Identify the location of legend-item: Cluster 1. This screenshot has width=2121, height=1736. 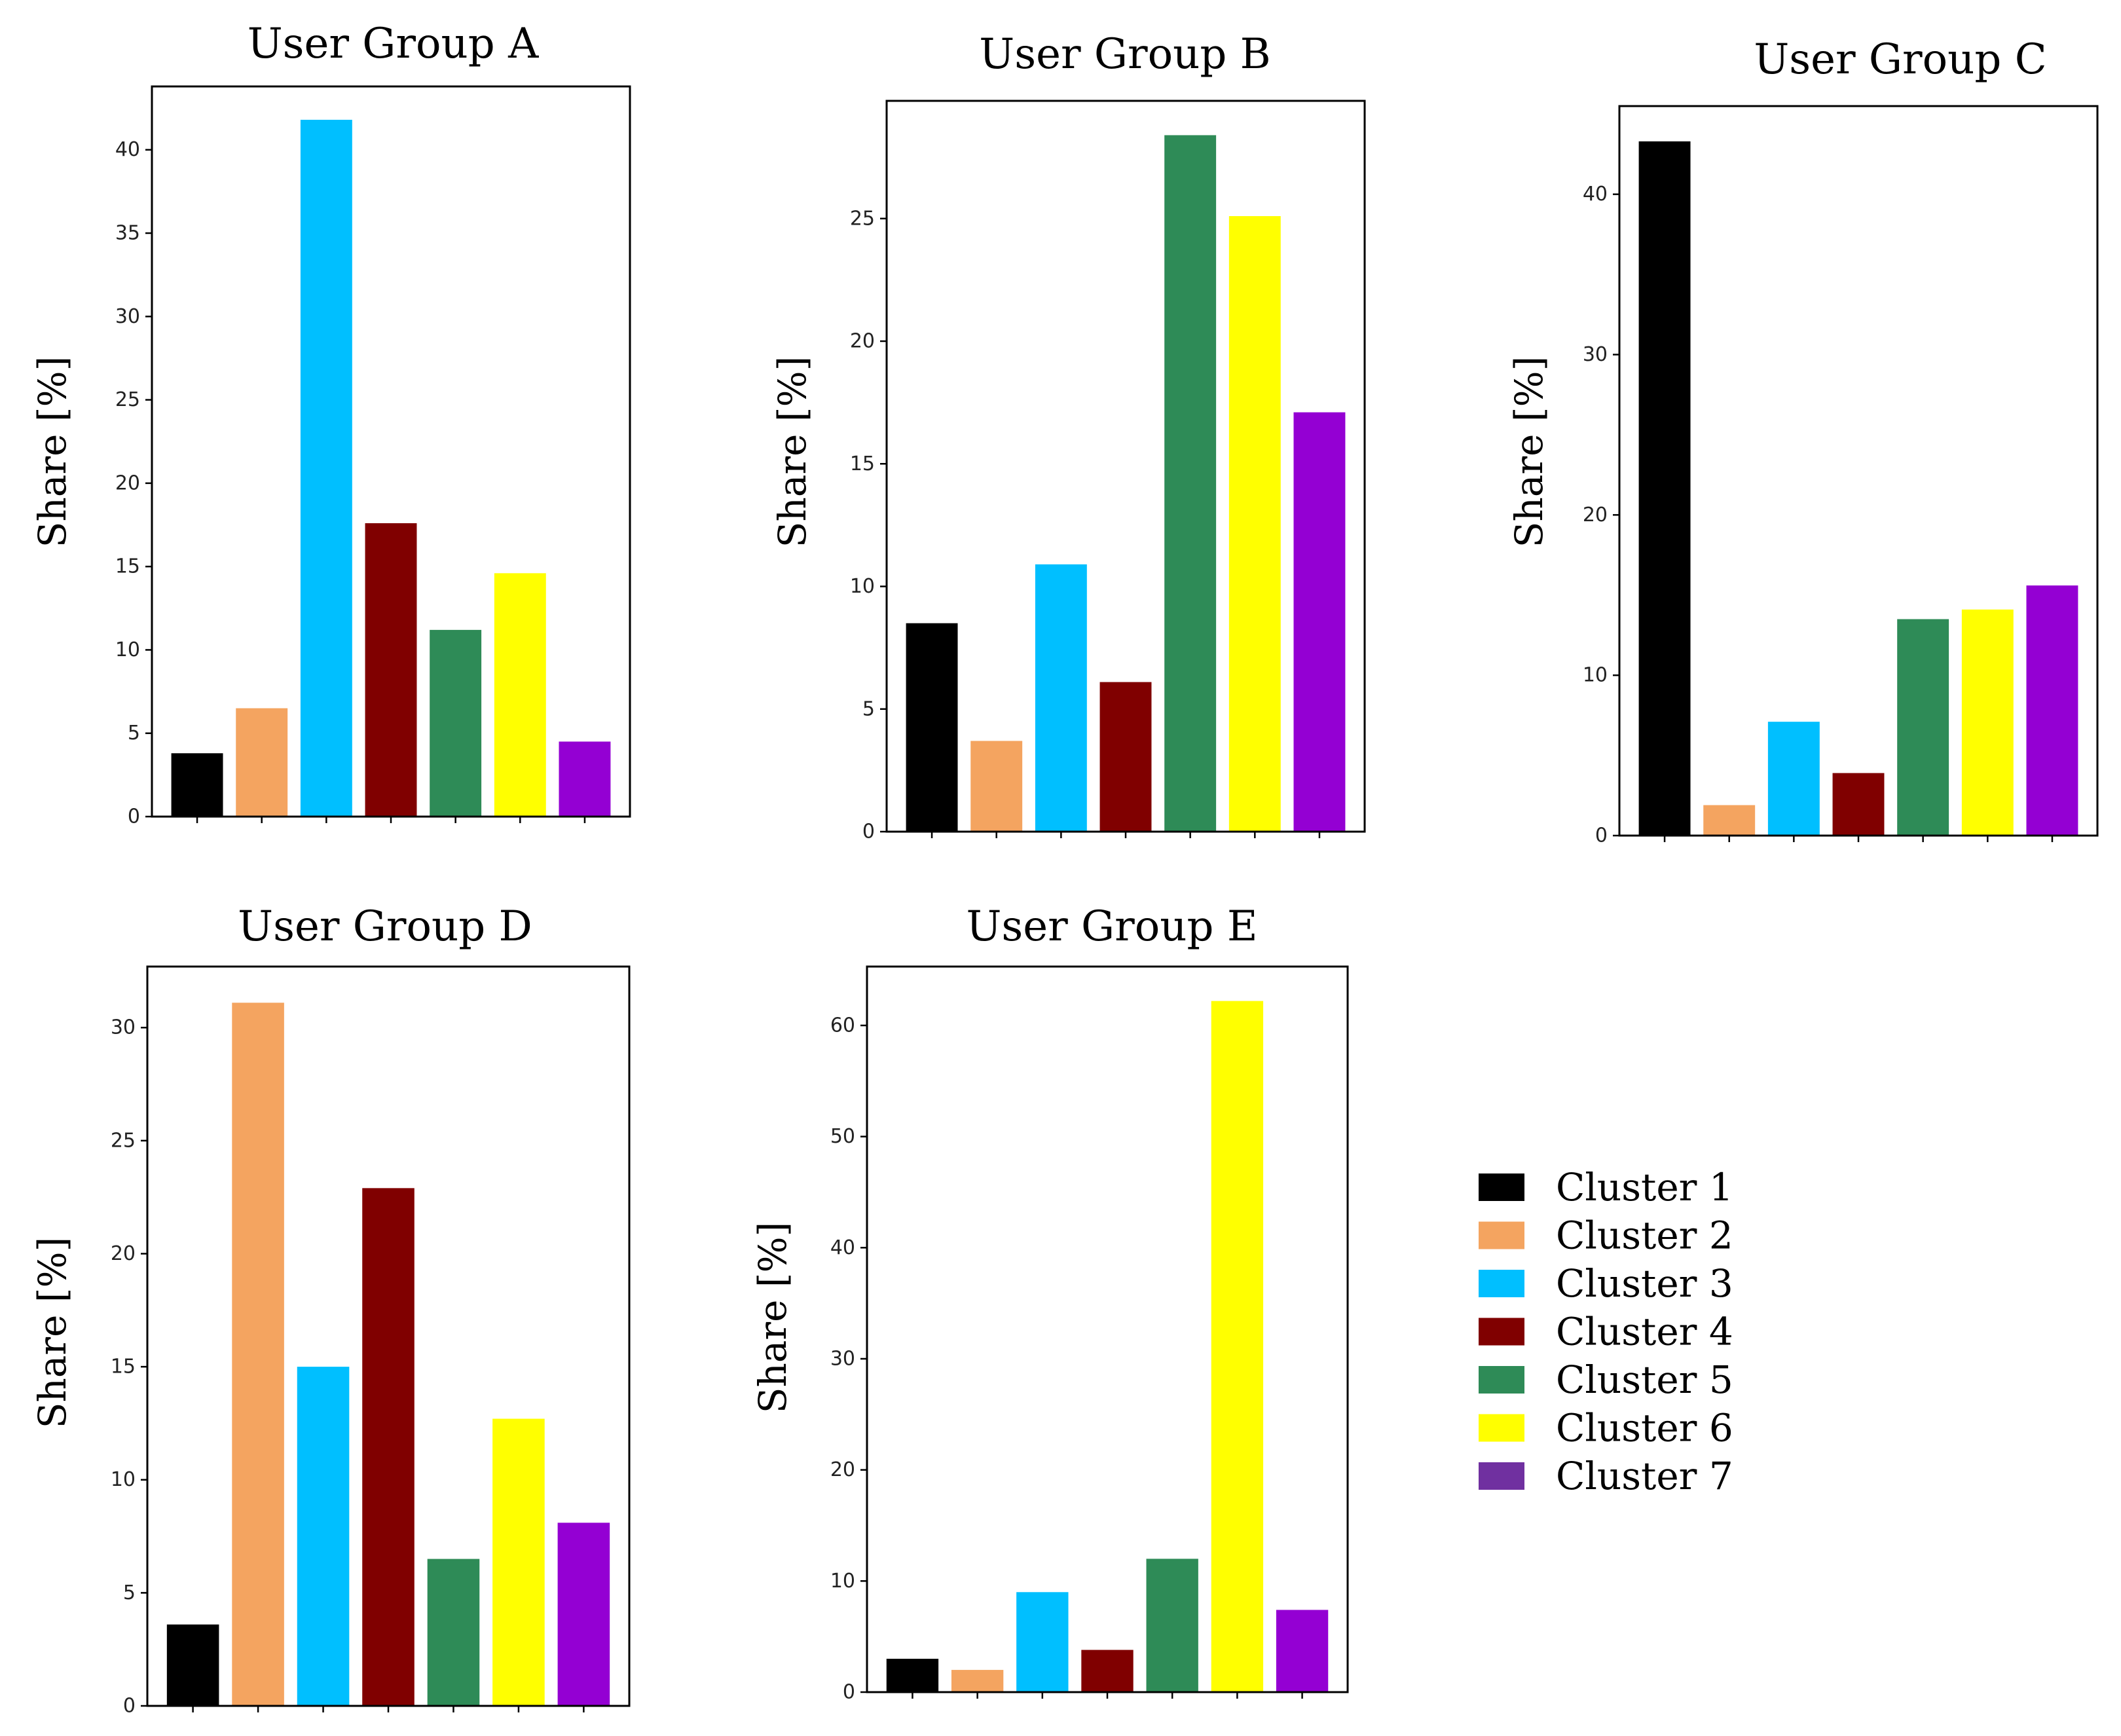
(1606, 1187).